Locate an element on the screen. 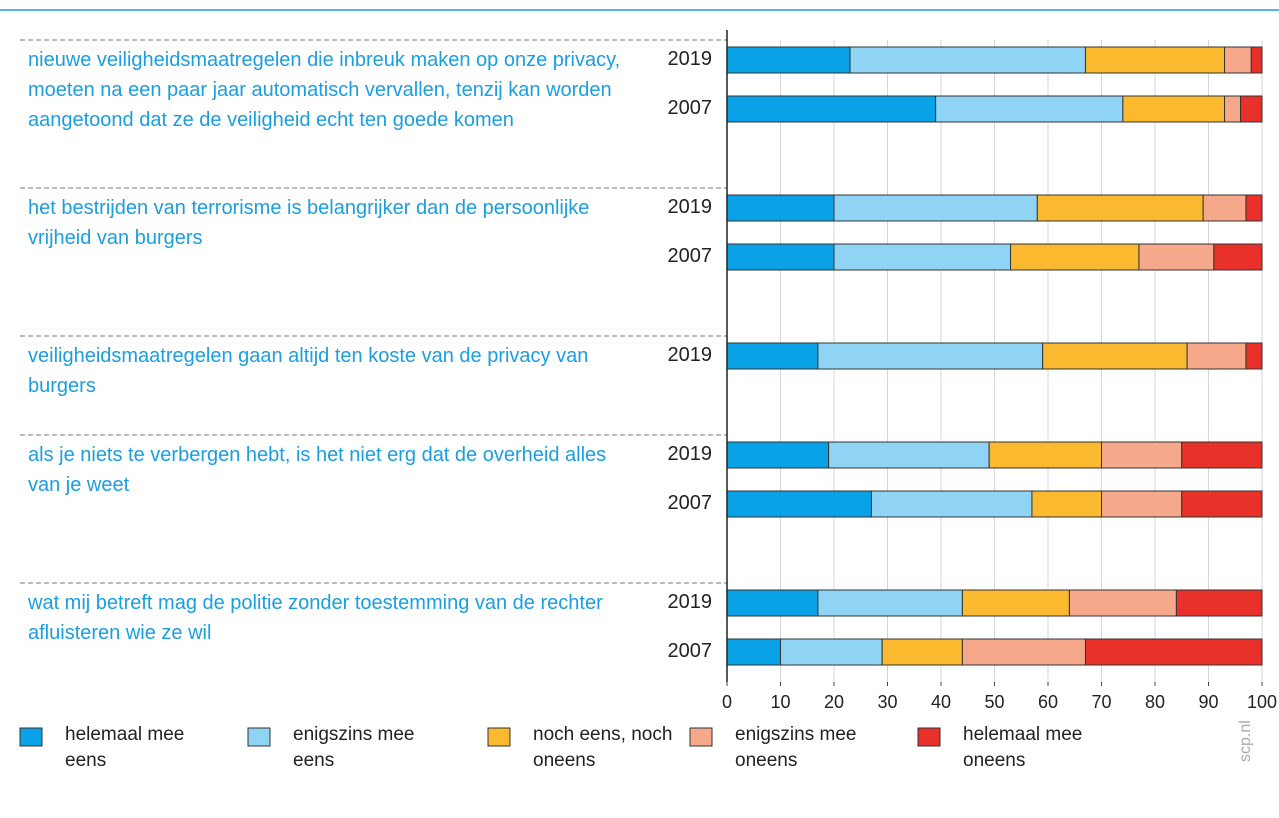 The width and height of the screenshot is (1279, 818). x-tick-label: 90 is located at coordinates (1208, 702).